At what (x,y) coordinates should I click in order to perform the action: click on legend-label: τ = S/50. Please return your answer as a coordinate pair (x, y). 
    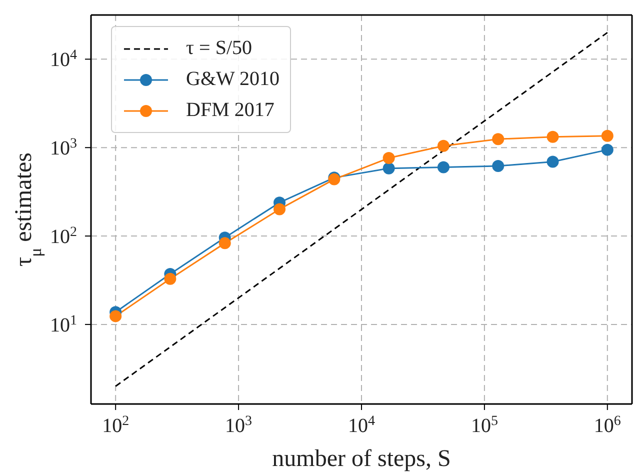
    Looking at the image, I should click on (219, 48).